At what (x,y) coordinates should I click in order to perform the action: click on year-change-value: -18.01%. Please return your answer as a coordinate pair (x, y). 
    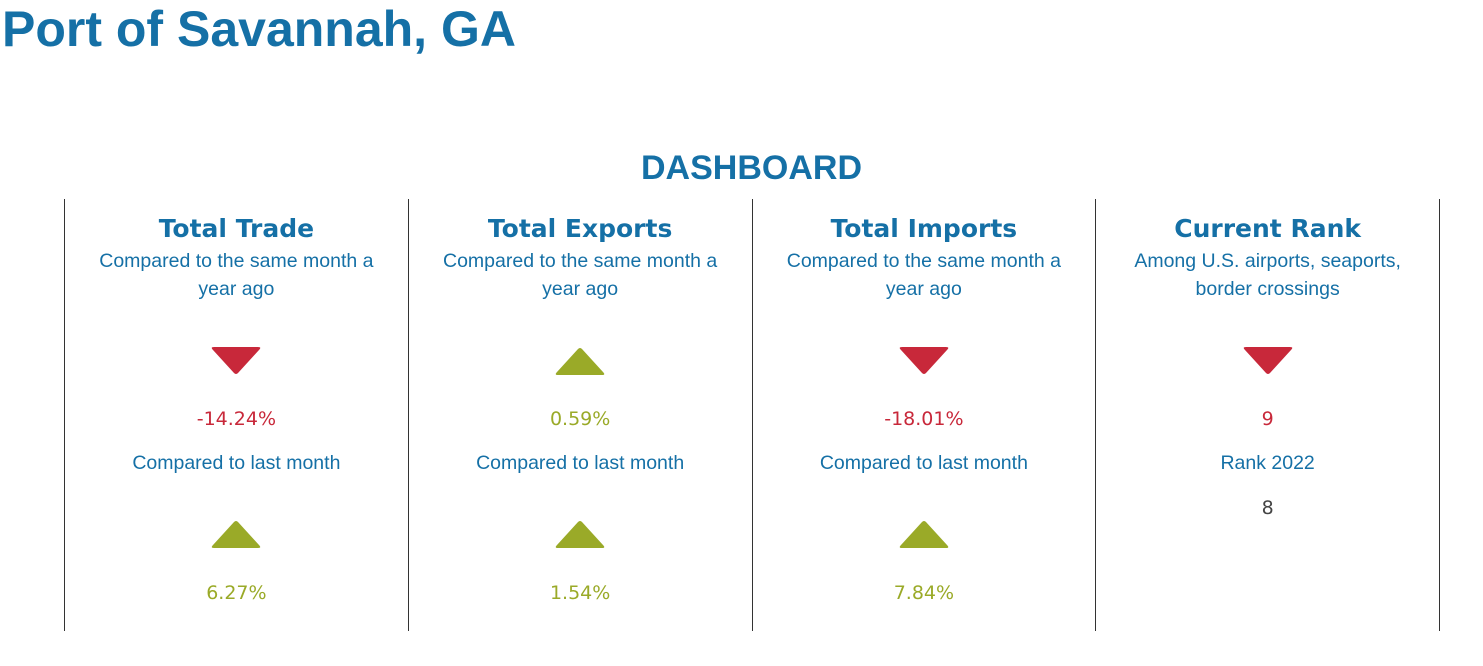
    Looking at the image, I should click on (924, 419).